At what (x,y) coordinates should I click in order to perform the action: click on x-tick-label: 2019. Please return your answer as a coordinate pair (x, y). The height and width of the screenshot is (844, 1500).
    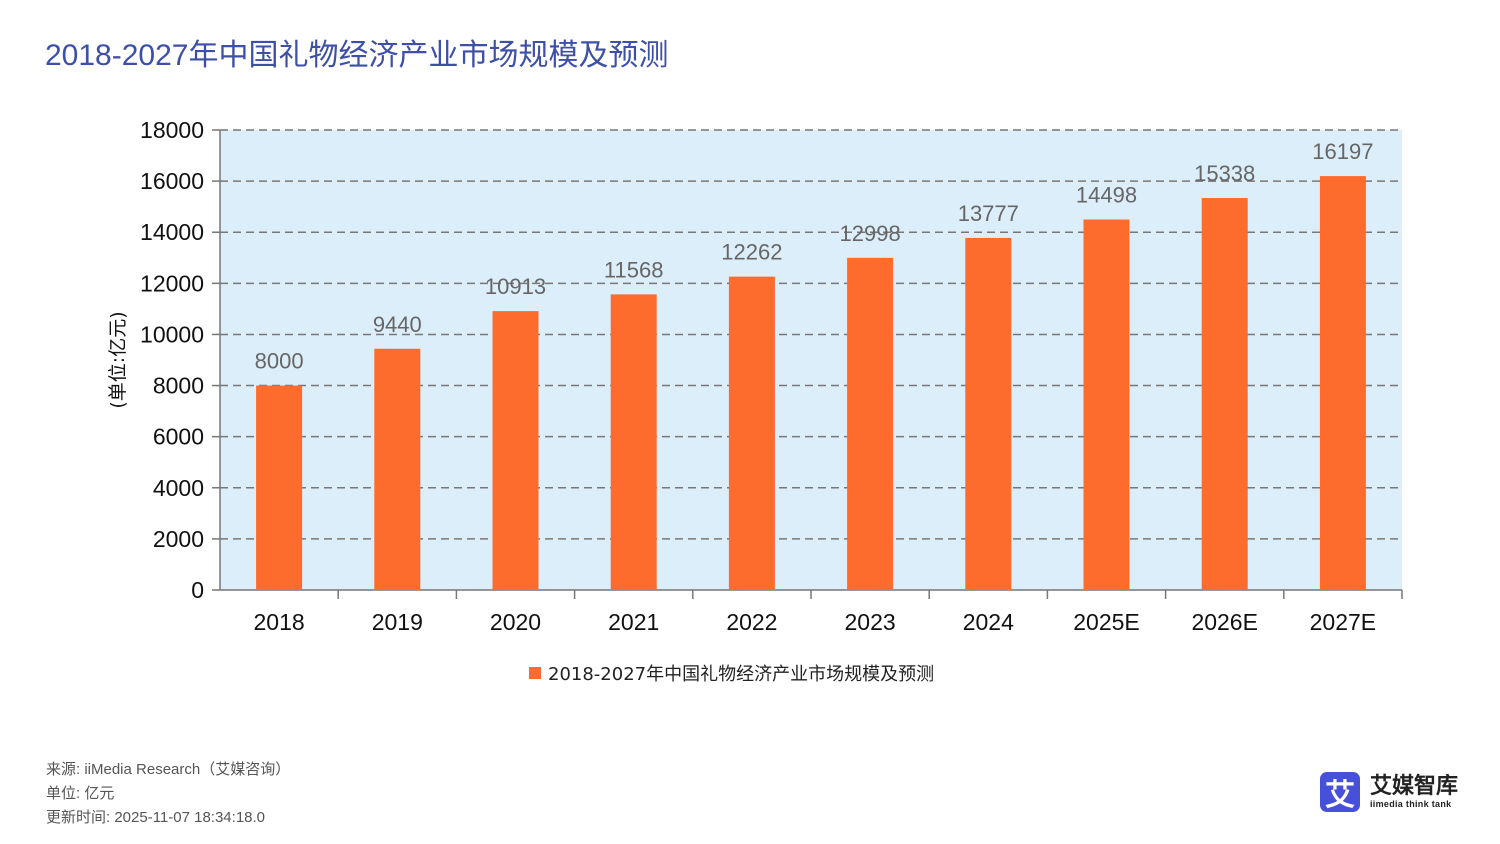
    Looking at the image, I should click on (397, 622).